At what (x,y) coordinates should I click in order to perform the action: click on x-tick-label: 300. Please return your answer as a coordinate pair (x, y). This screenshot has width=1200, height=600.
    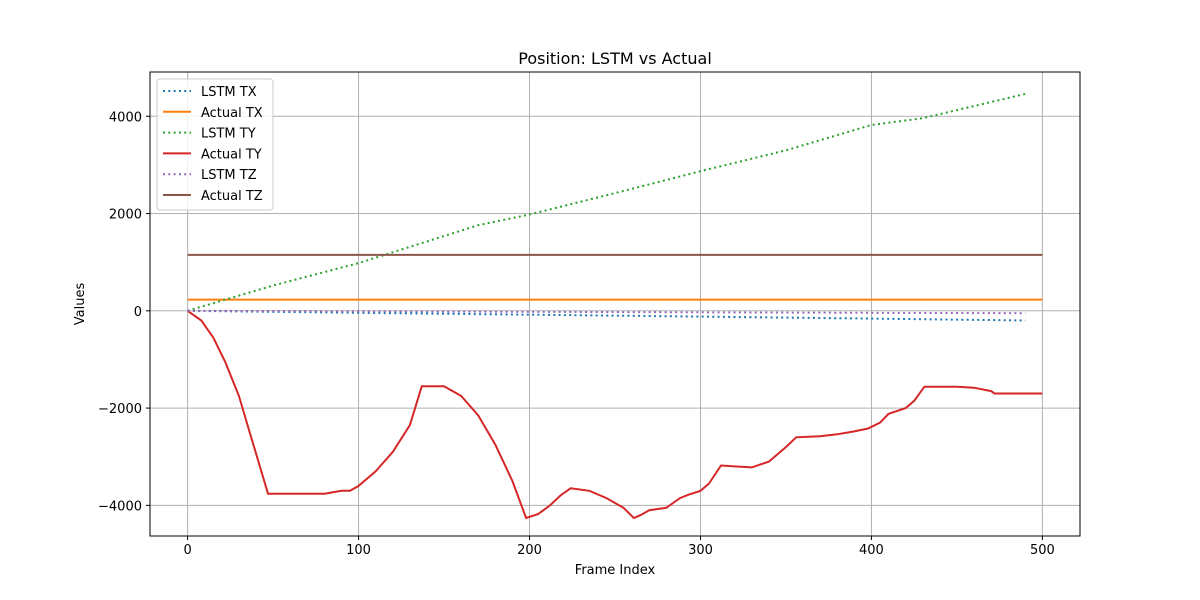
    Looking at the image, I should click on (700, 550).